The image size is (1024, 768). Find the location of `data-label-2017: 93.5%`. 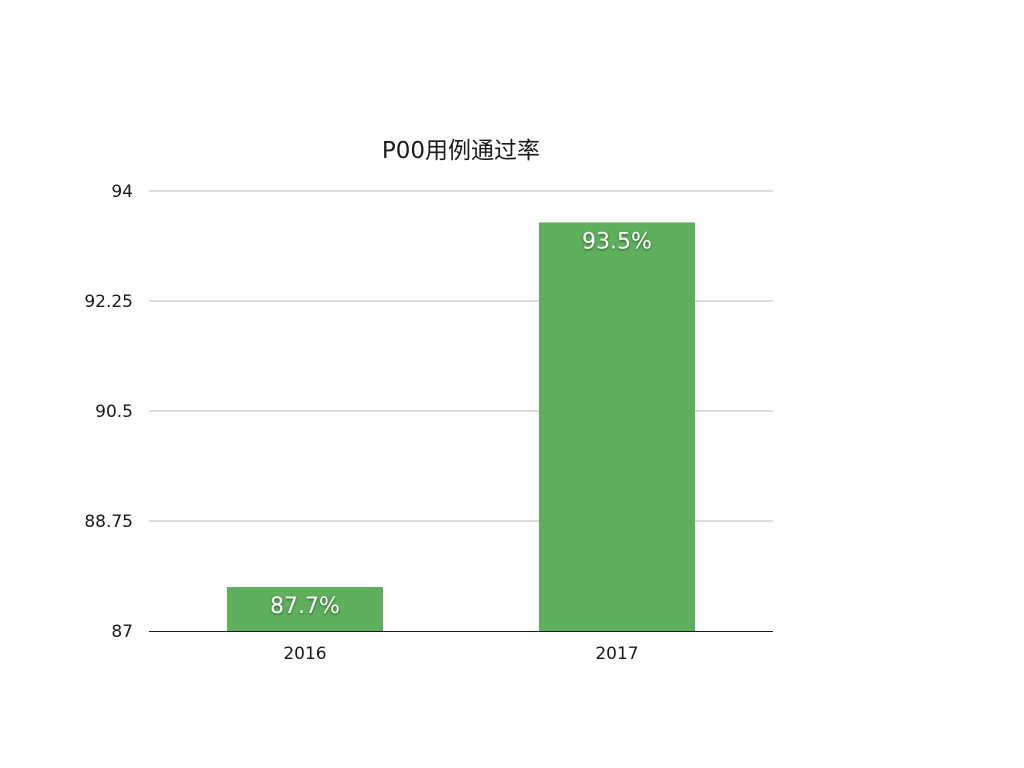

data-label-2017: 93.5% is located at coordinates (617, 241).